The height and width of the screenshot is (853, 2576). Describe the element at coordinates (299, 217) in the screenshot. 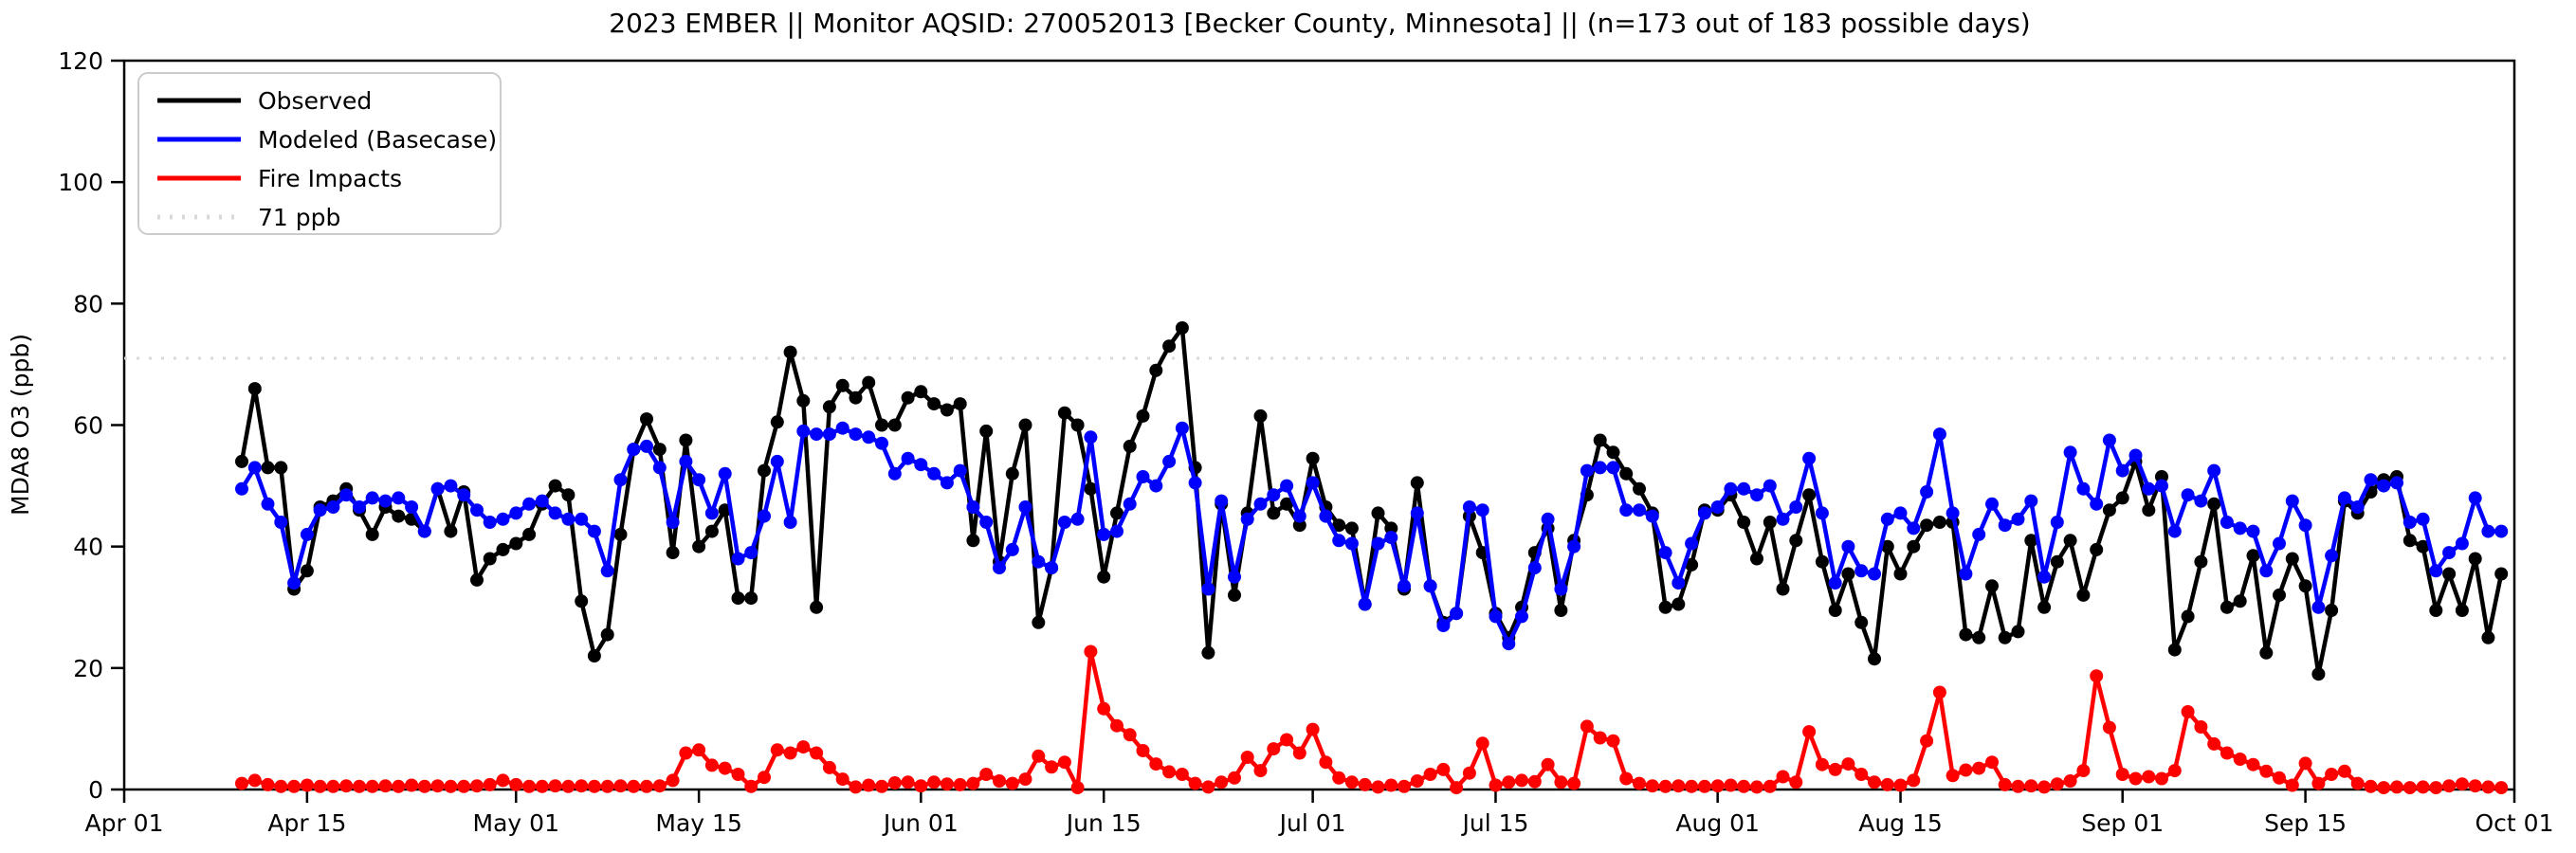

I see `legend-label-4: 71 ppb` at that location.